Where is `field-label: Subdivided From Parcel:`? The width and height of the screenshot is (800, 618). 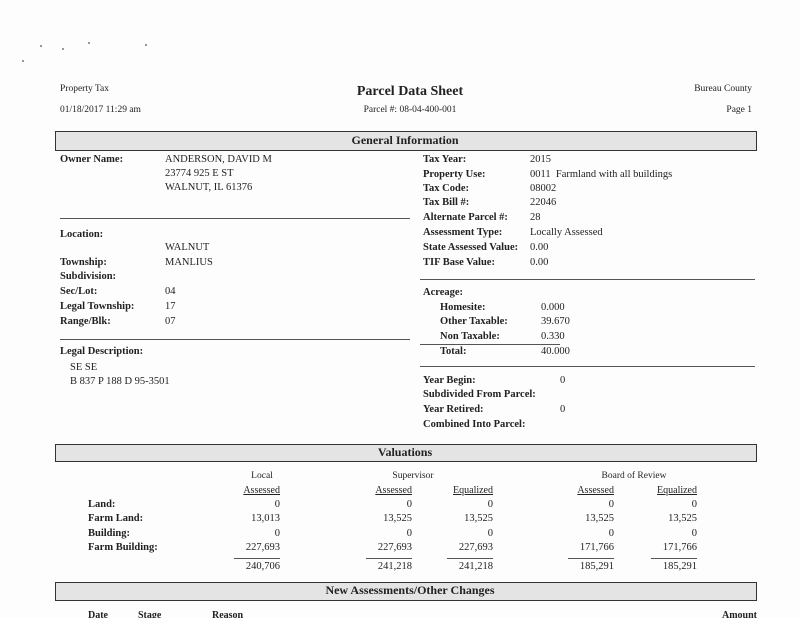
field-label: Subdivided From Parcel: is located at coordinates (479, 394).